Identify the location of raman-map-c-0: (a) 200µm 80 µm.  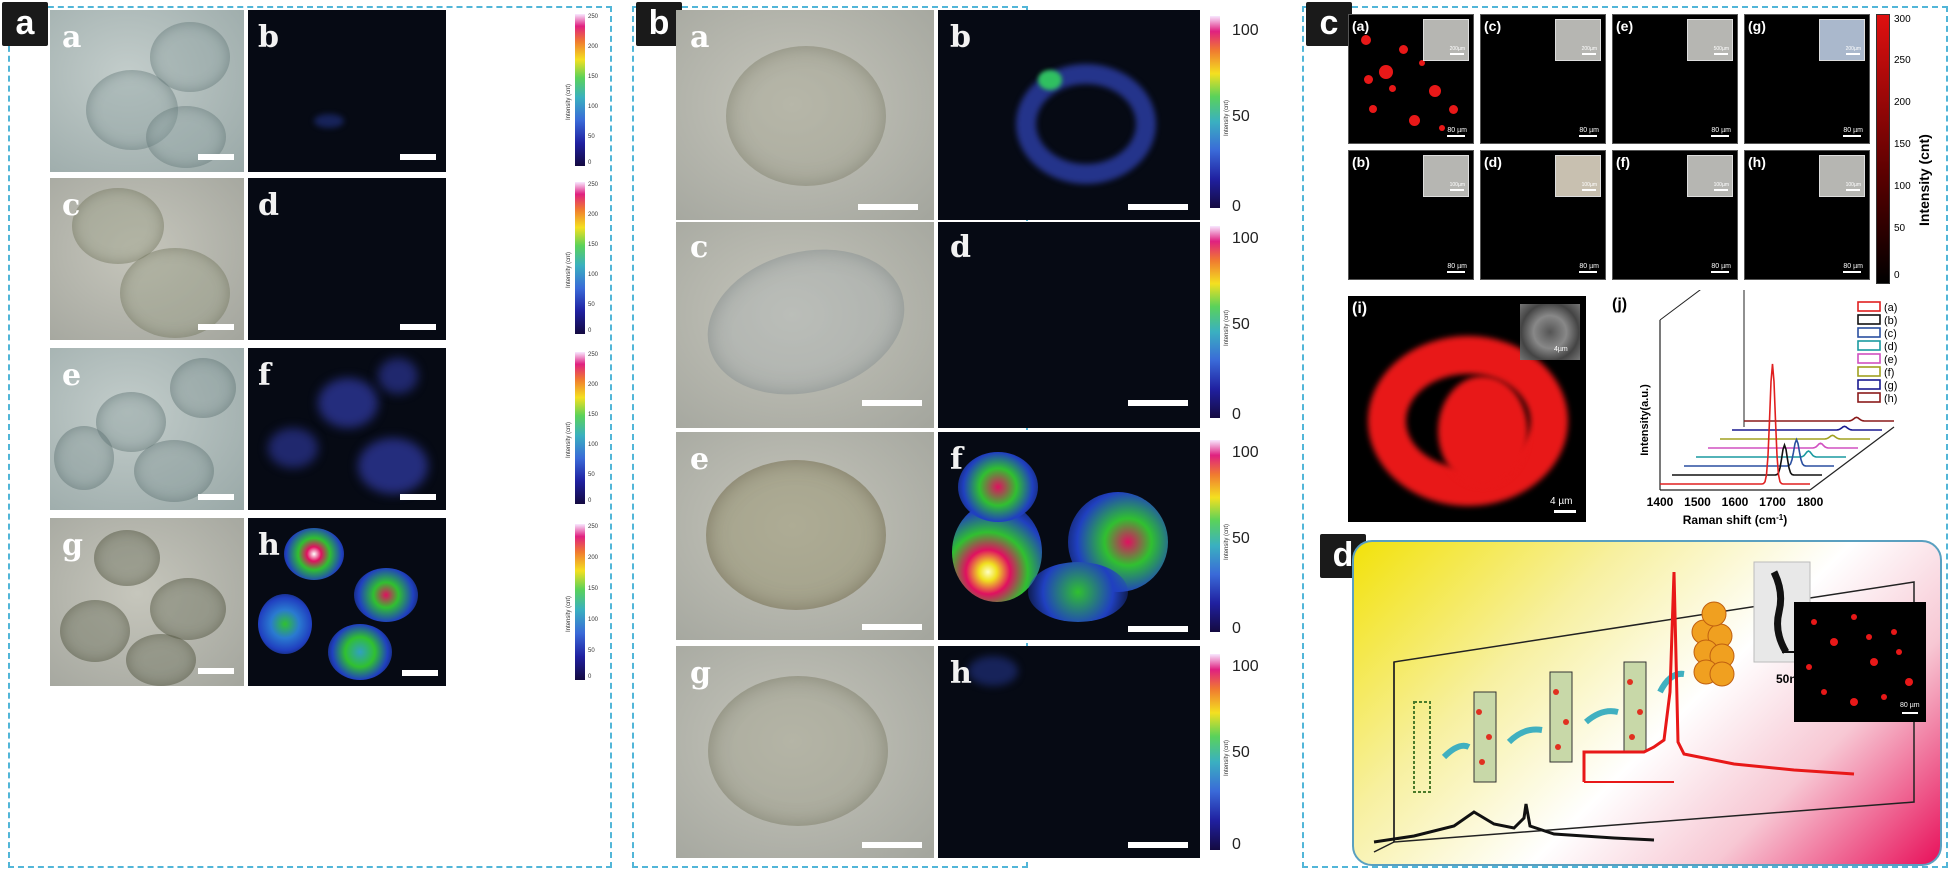
(1411, 79).